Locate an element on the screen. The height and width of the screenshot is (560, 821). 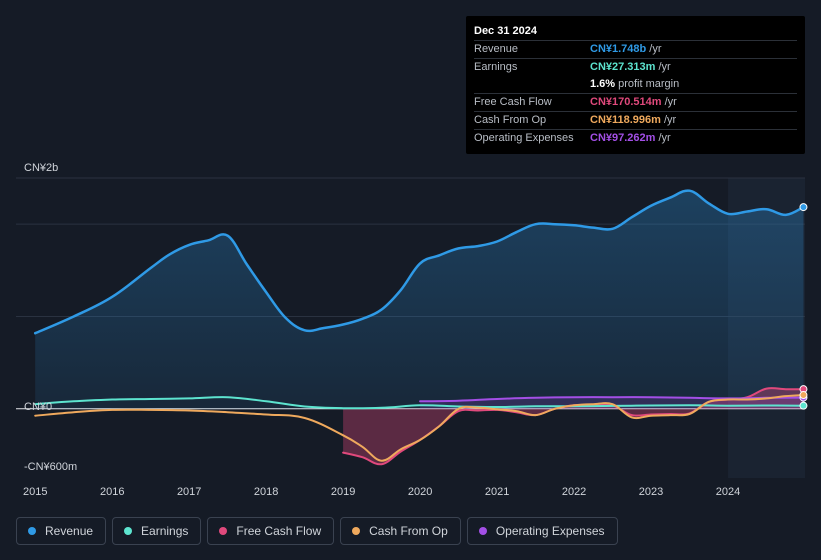
legend-item-free-cash-flow: Free Cash Flow is located at coordinates (271, 531).